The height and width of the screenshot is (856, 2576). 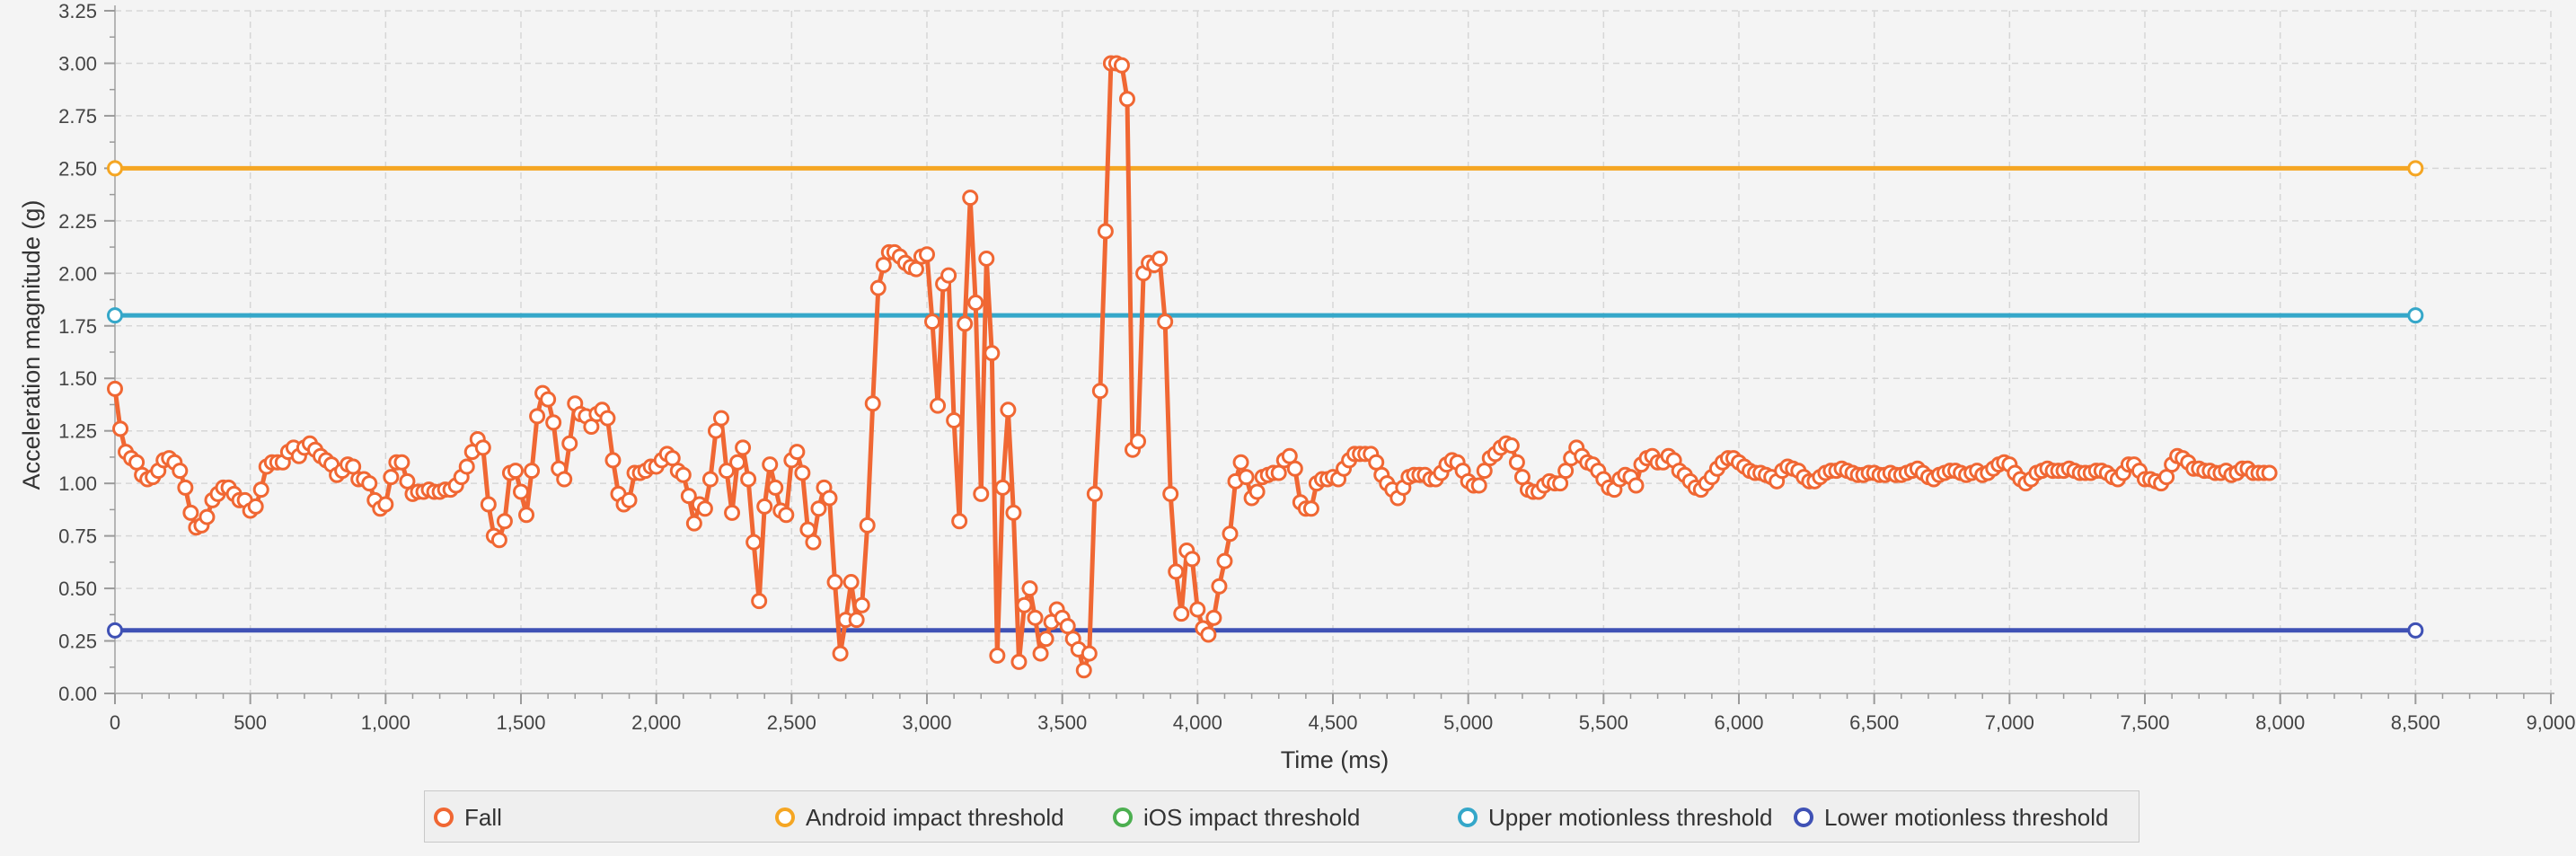 What do you see at coordinates (77, 483) in the screenshot?
I see `y-tick-label: 1.00` at bounding box center [77, 483].